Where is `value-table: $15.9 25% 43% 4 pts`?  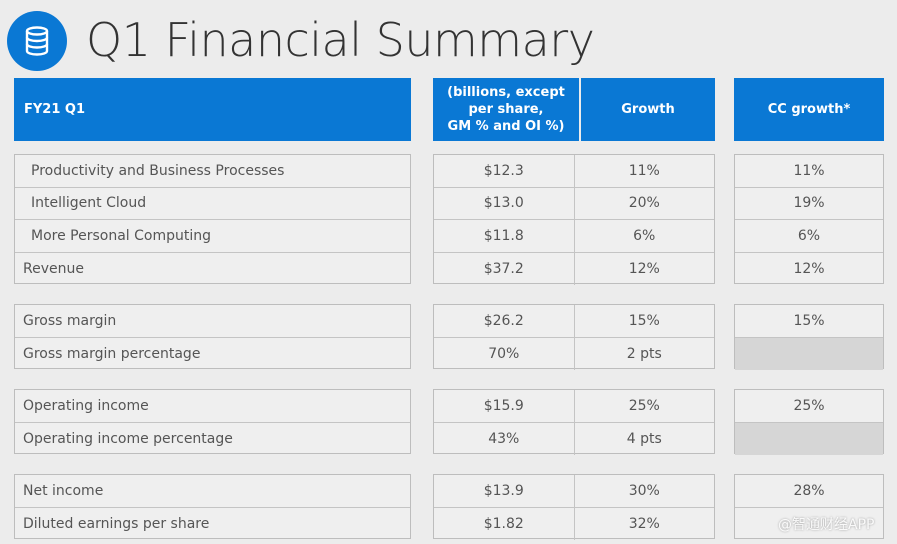
value-table: $15.9 25% 43% 4 pts is located at coordinates (574, 422).